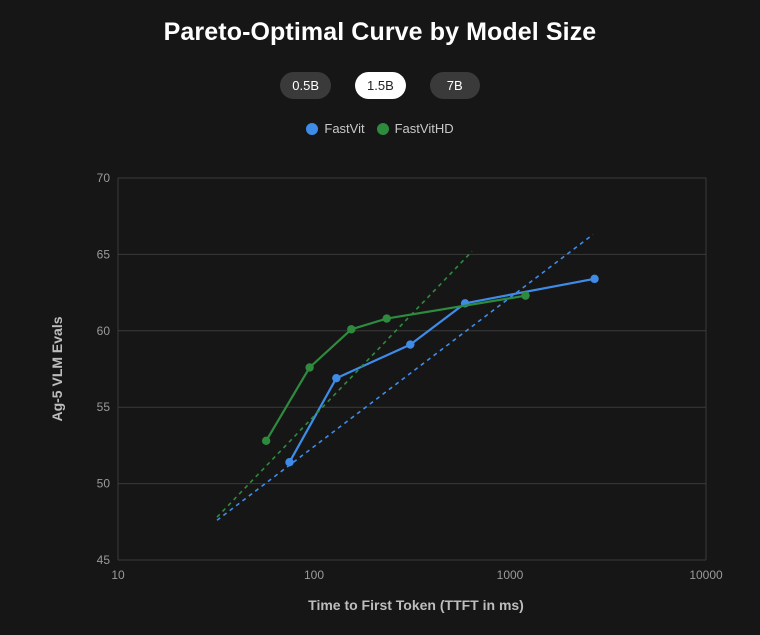 This screenshot has height=635, width=760. What do you see at coordinates (314, 575) in the screenshot?
I see `x-tick-label: 100` at bounding box center [314, 575].